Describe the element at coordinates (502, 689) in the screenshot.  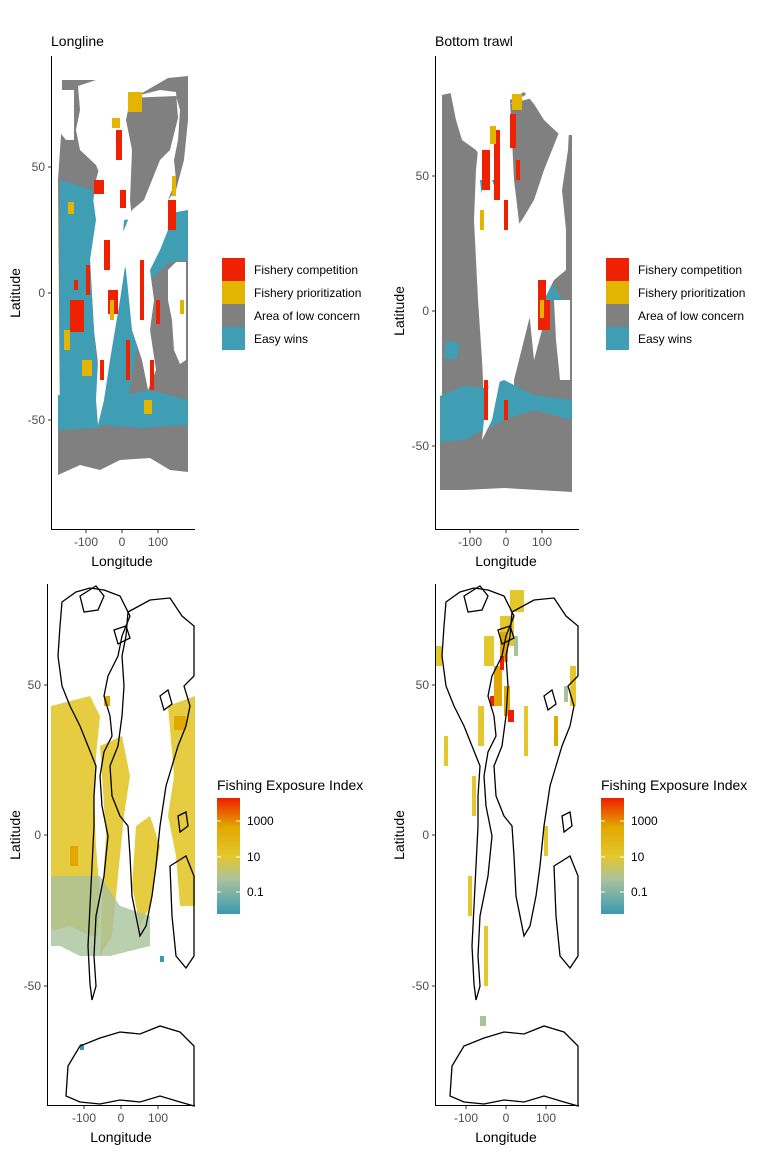
I see `exposure-peak-cells` at that location.